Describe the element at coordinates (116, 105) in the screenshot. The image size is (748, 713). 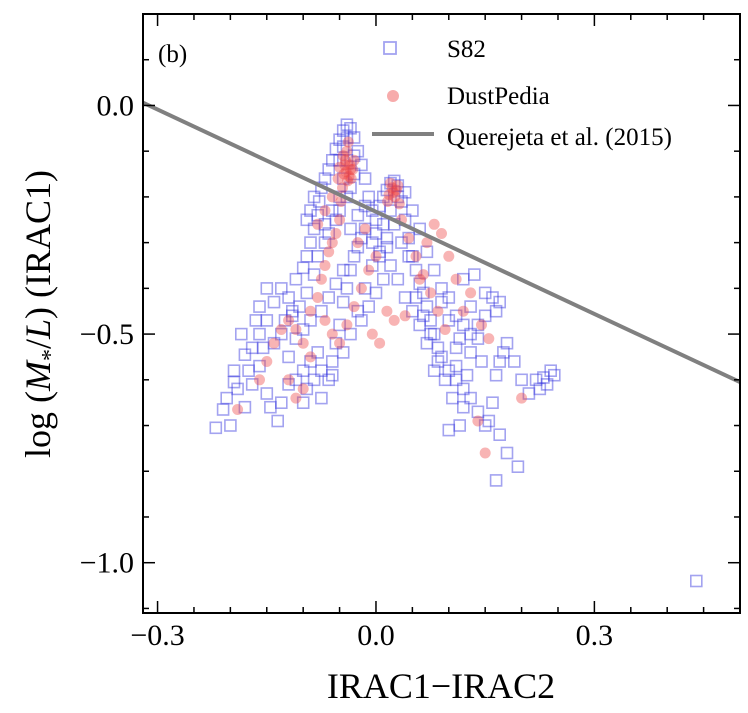
I see `y-tick-label: 0.0` at that location.